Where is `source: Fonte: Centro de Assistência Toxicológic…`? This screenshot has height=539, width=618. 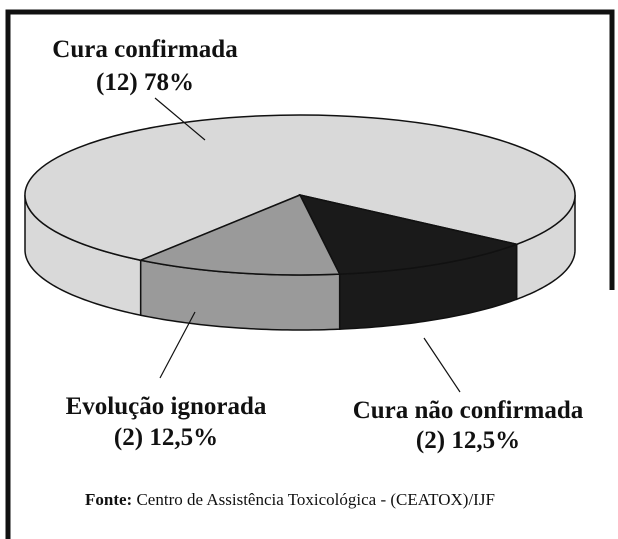
source: Fonte: Centro de Assistência Toxicológic… is located at coordinates (290, 499).